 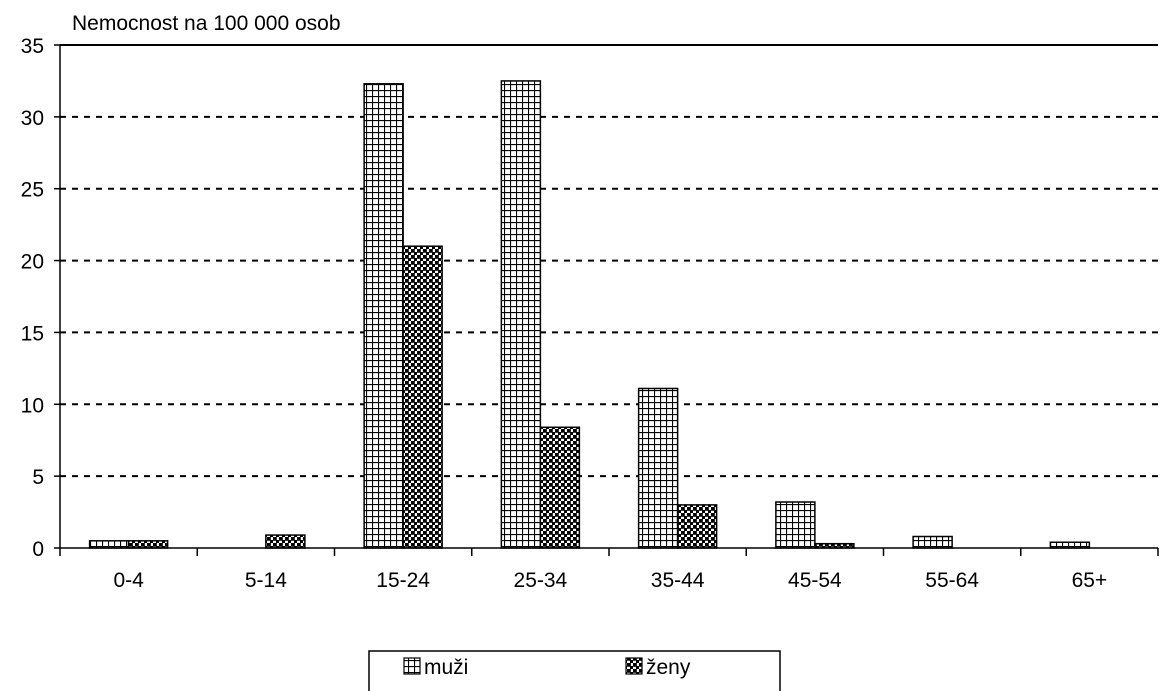 I want to click on legend: muži ženy, so click(x=574, y=670).